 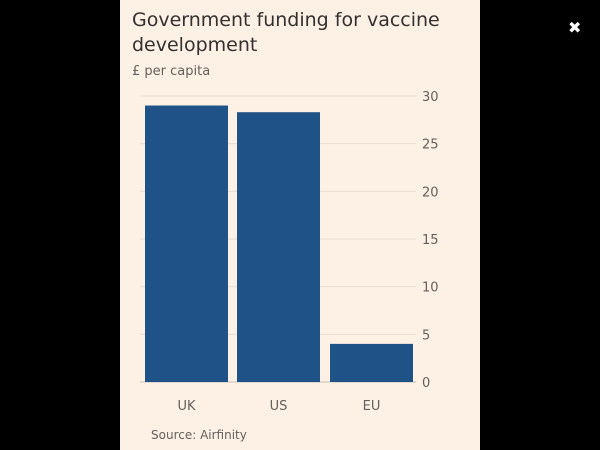 I want to click on x-tick-label: EU, so click(x=372, y=406).